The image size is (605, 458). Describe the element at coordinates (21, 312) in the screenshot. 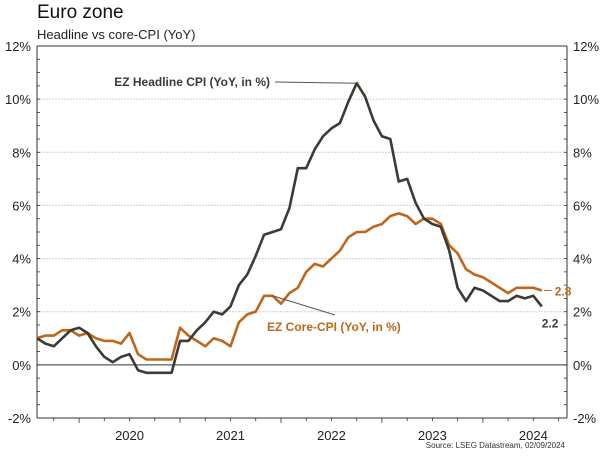

I see `y-tick-label-left: 2%` at that location.